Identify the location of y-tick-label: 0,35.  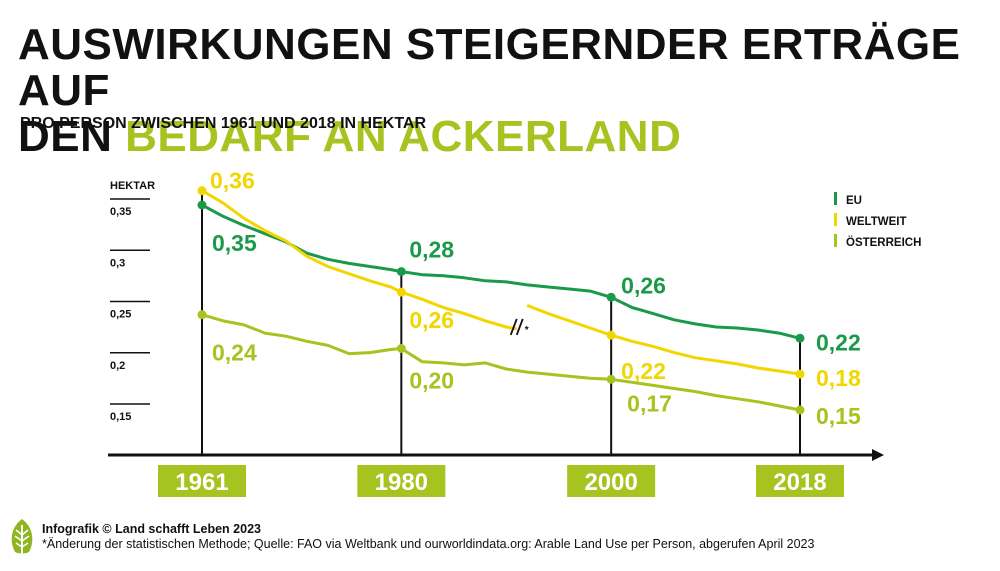
(120, 212).